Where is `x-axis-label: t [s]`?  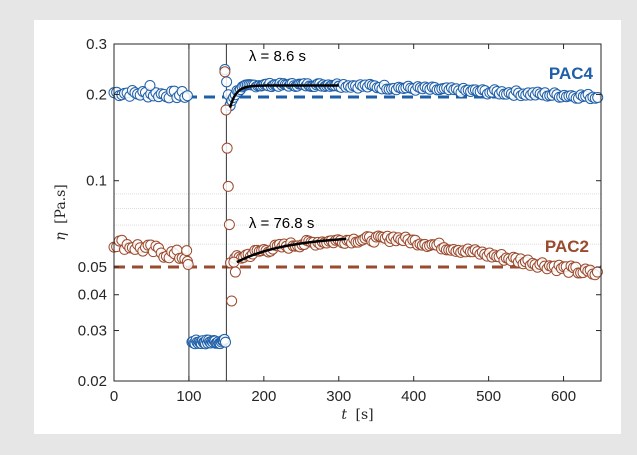
x-axis-label: t [s] is located at coordinates (357, 415).